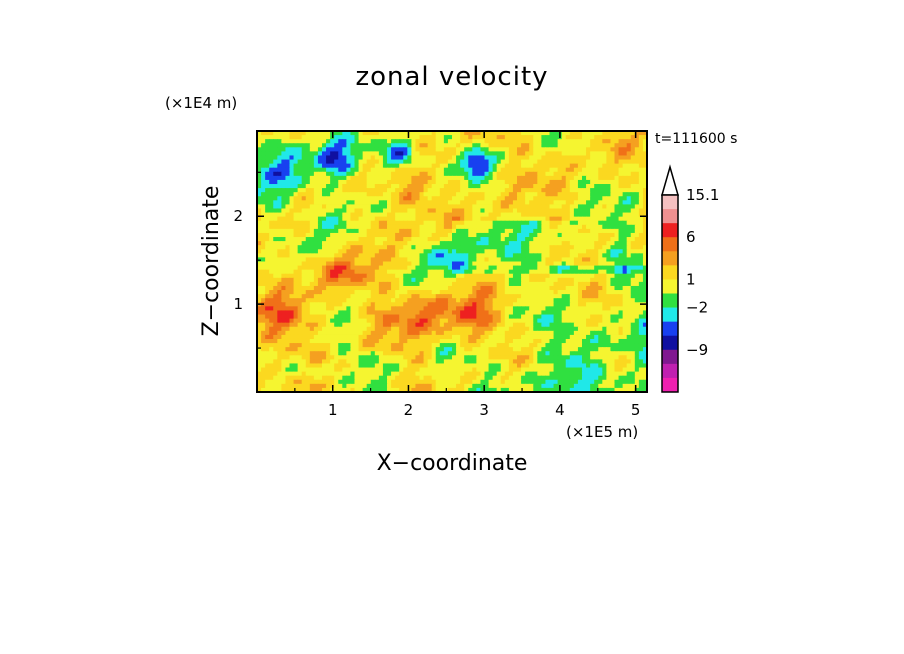 The image size is (904, 654). What do you see at coordinates (201, 103) in the screenshot?
I see `y-axis-unit: (×1E4 m)` at bounding box center [201, 103].